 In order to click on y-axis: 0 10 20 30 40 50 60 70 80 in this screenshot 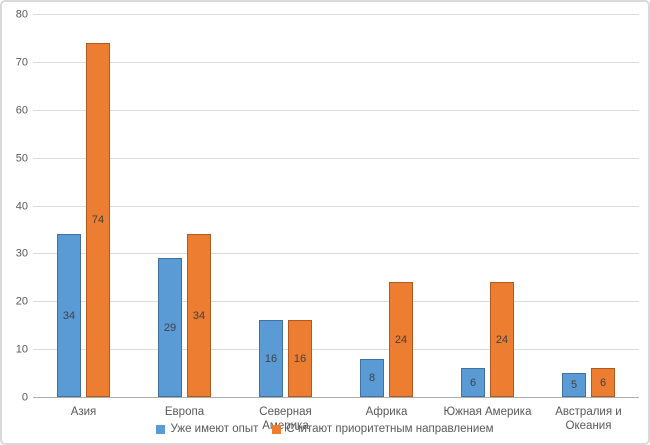, I will do `click(15, 206)`.